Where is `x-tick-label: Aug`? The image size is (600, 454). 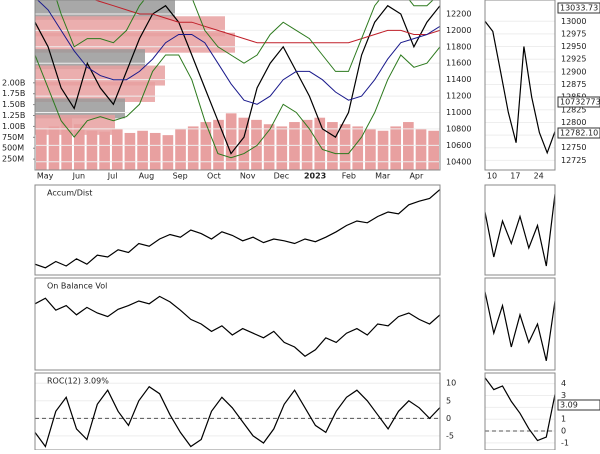
x-tick-label: Aug is located at coordinates (147, 176).